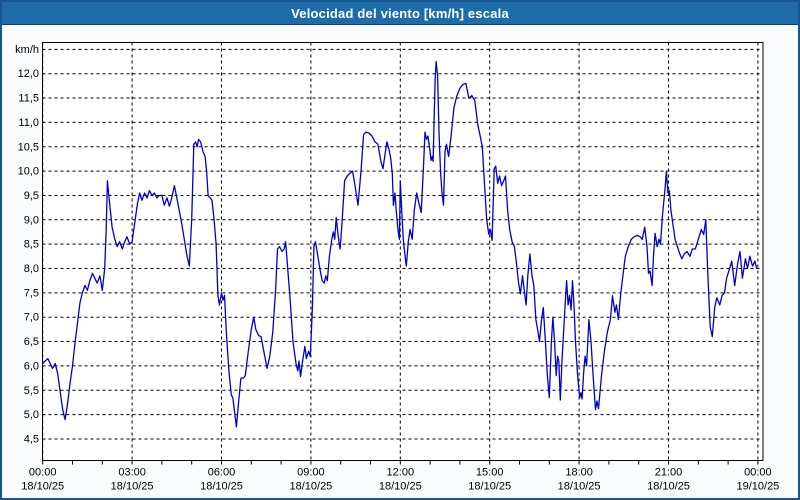  What do you see at coordinates (669, 473) in the screenshot?
I see `x-axis-time-label: 21:00` at bounding box center [669, 473].